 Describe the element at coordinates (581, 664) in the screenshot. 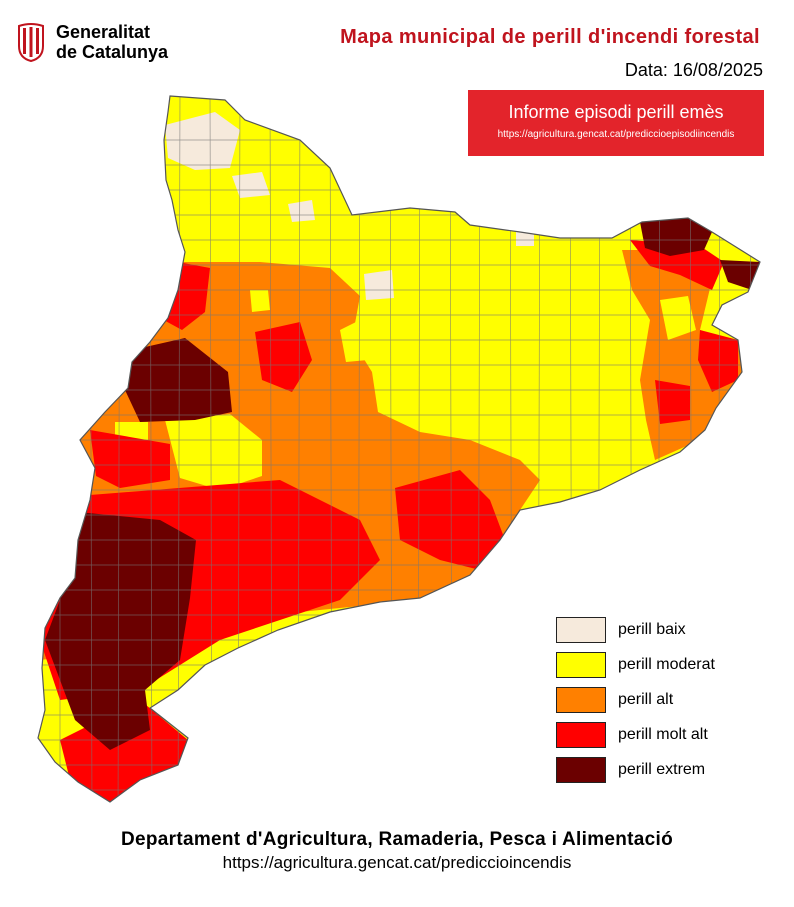

I see `legend-swatch-moderate` at that location.